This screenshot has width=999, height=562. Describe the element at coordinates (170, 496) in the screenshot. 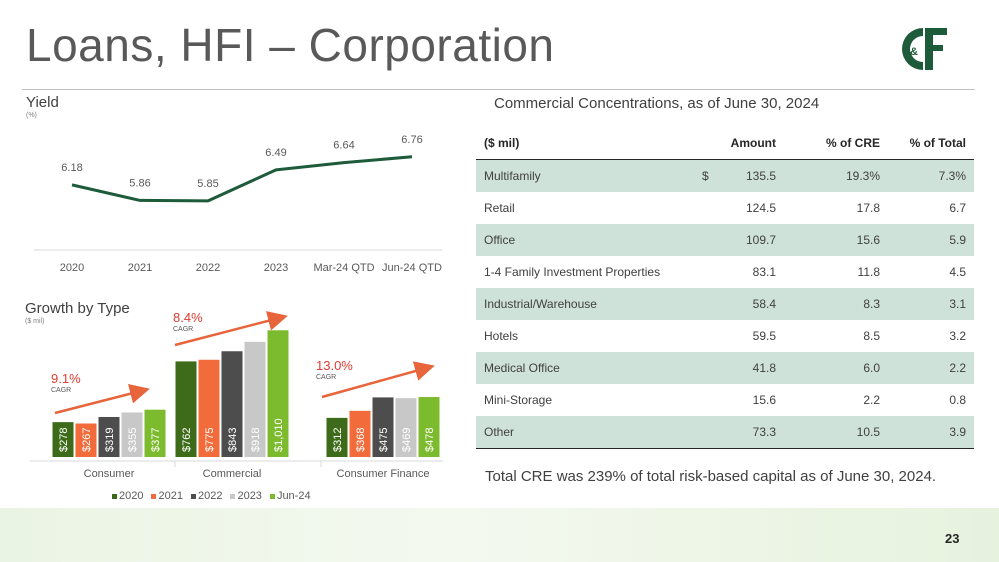

I see `legend-label: 2021` at that location.